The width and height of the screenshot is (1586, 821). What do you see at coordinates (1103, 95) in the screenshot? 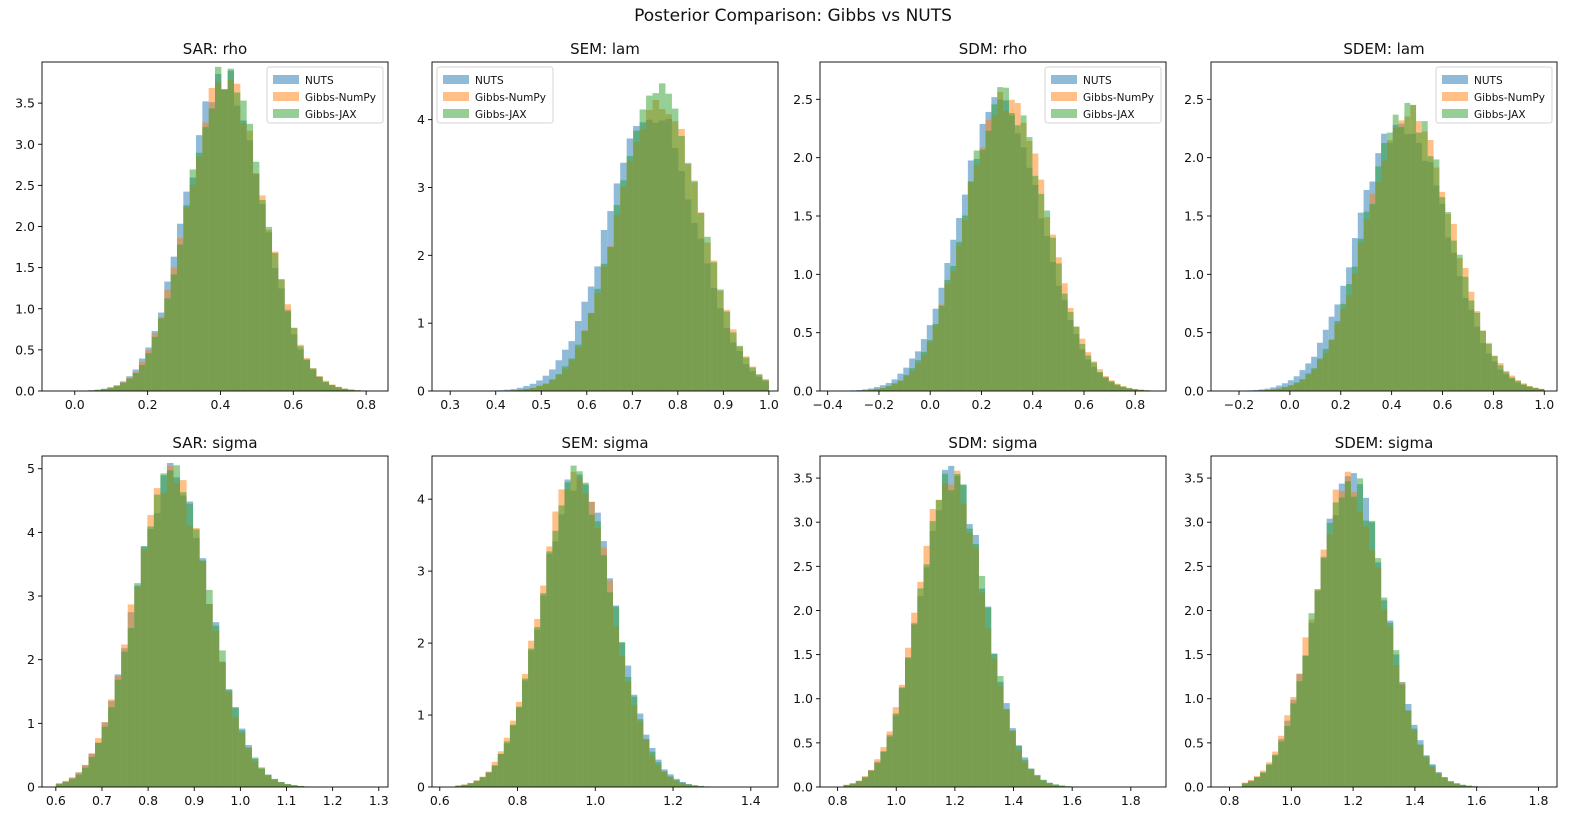
I see `legend: NUTS Gibbs-NumPy Gibbs-JAX` at bounding box center [1103, 95].